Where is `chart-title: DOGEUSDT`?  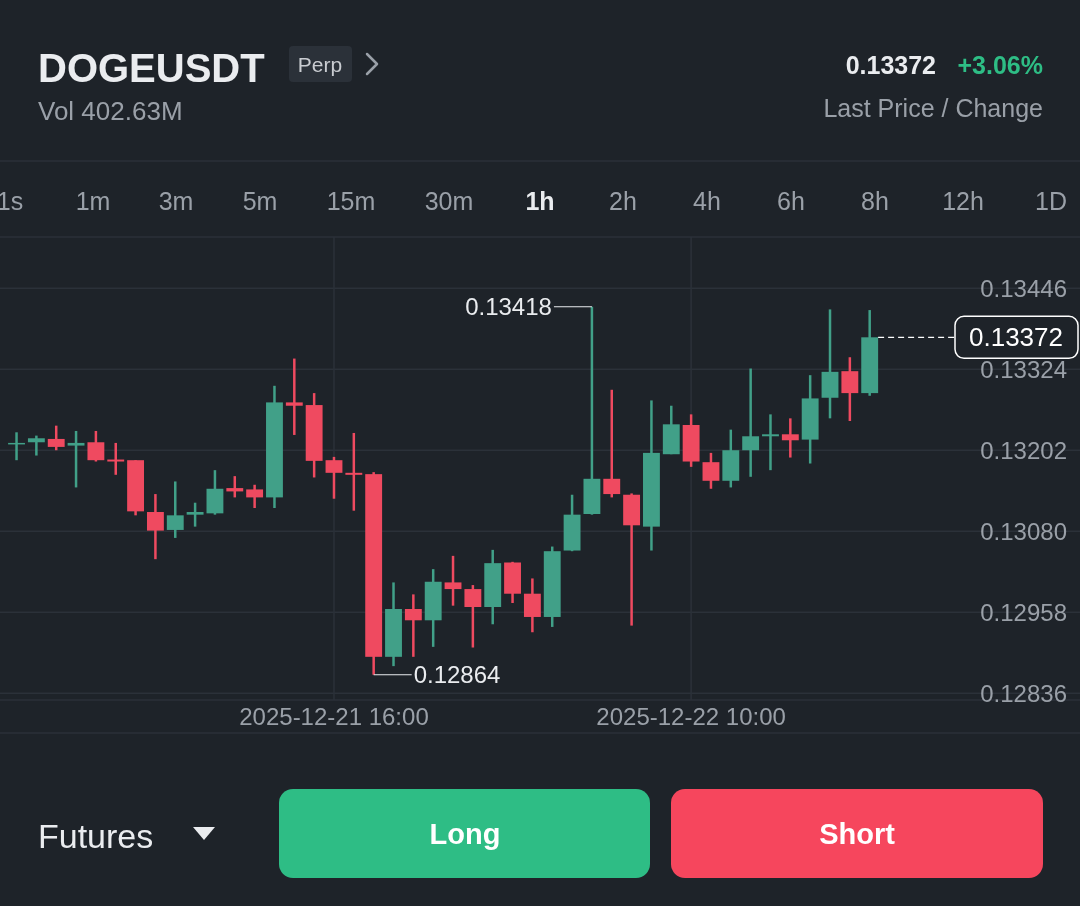
chart-title: DOGEUSDT is located at coordinates (151, 68).